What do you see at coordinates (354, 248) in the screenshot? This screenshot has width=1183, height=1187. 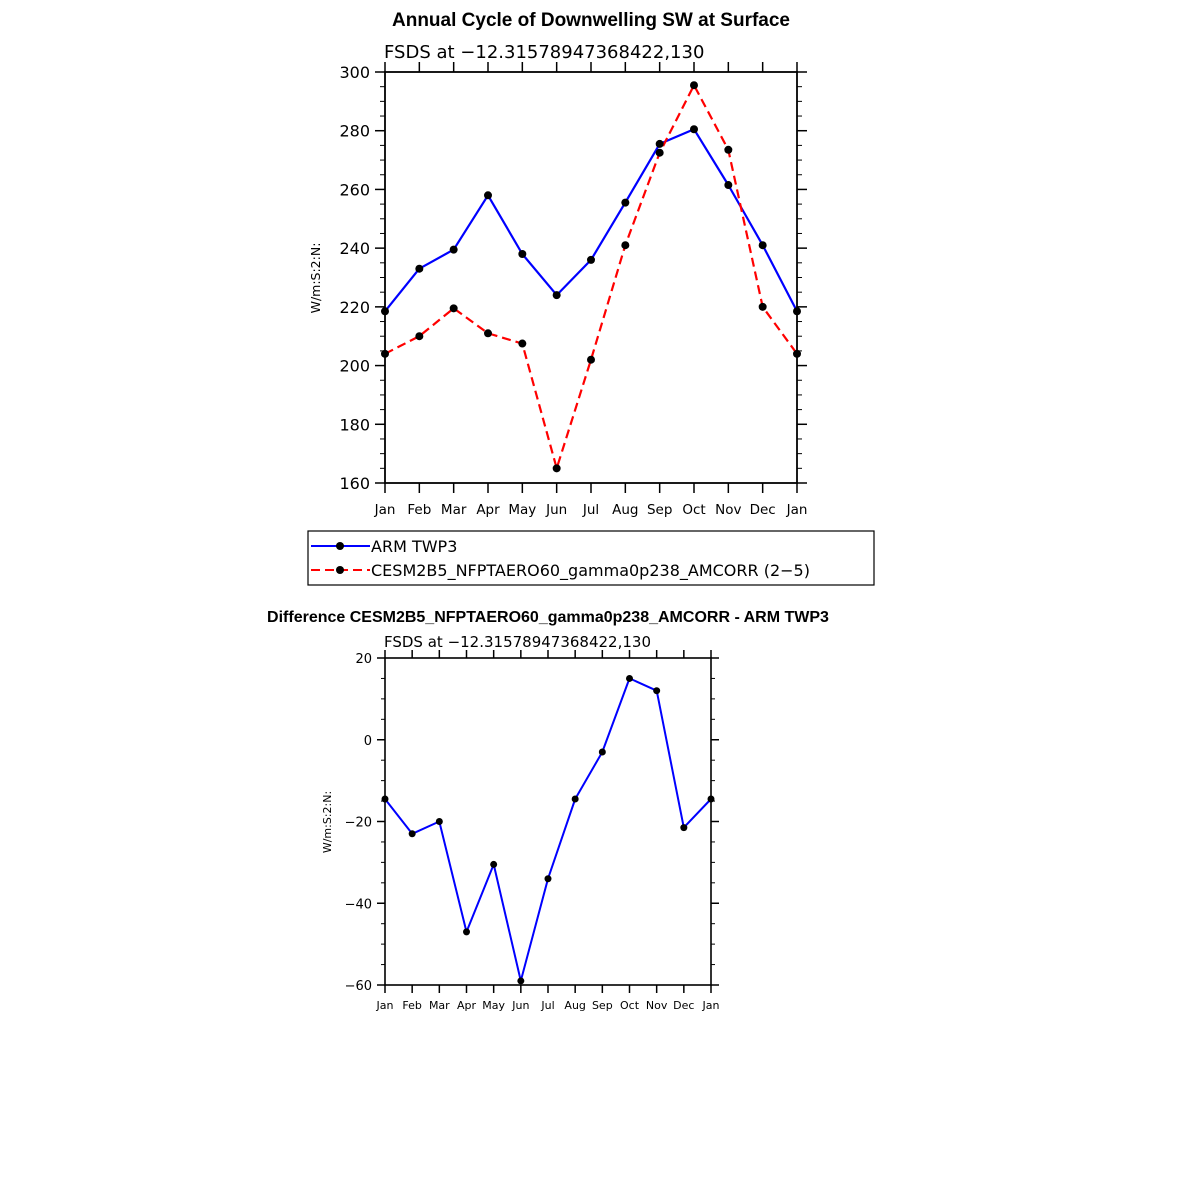 I see `y-tick-label: 240` at bounding box center [354, 248].